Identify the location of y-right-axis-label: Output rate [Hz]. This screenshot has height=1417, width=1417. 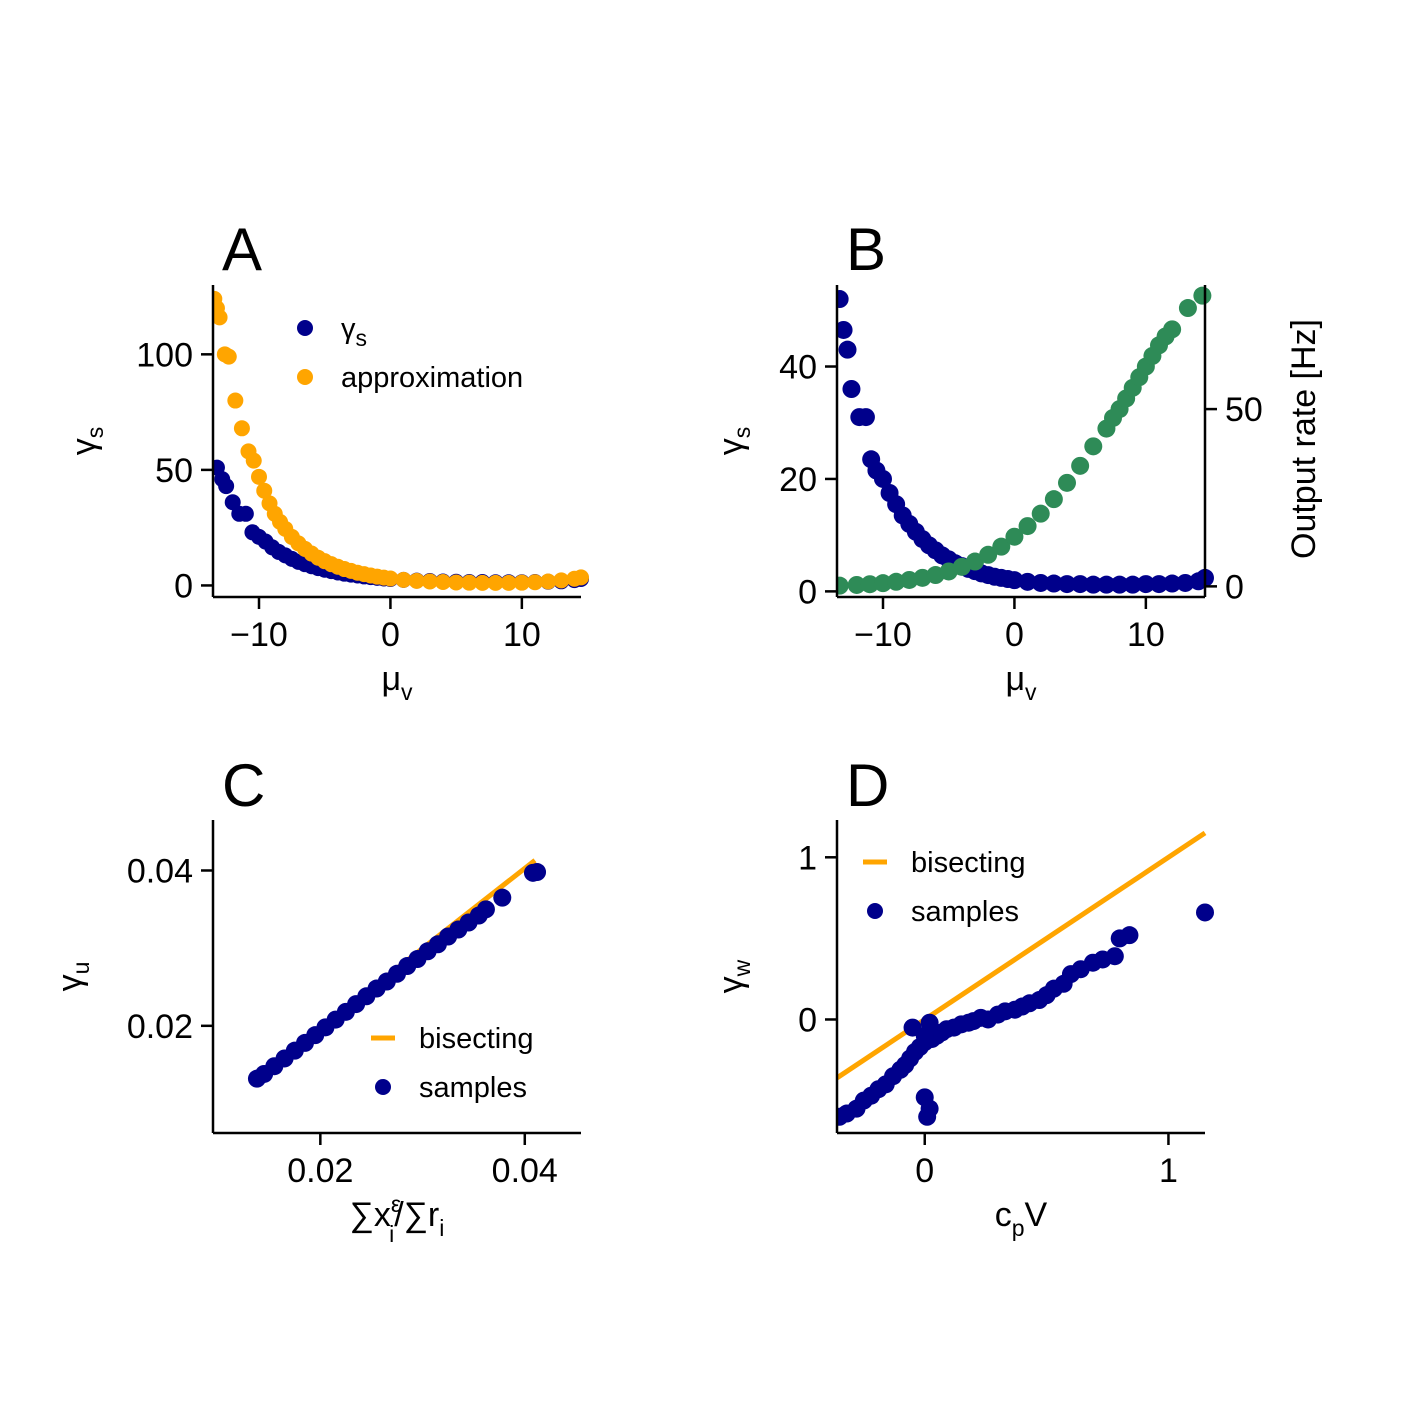
(1304, 439).